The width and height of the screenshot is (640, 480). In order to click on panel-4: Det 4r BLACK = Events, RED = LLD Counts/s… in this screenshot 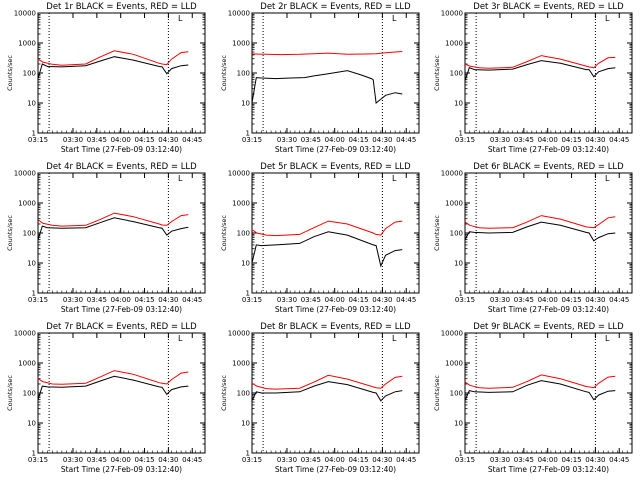, I will do `click(106, 238)`.